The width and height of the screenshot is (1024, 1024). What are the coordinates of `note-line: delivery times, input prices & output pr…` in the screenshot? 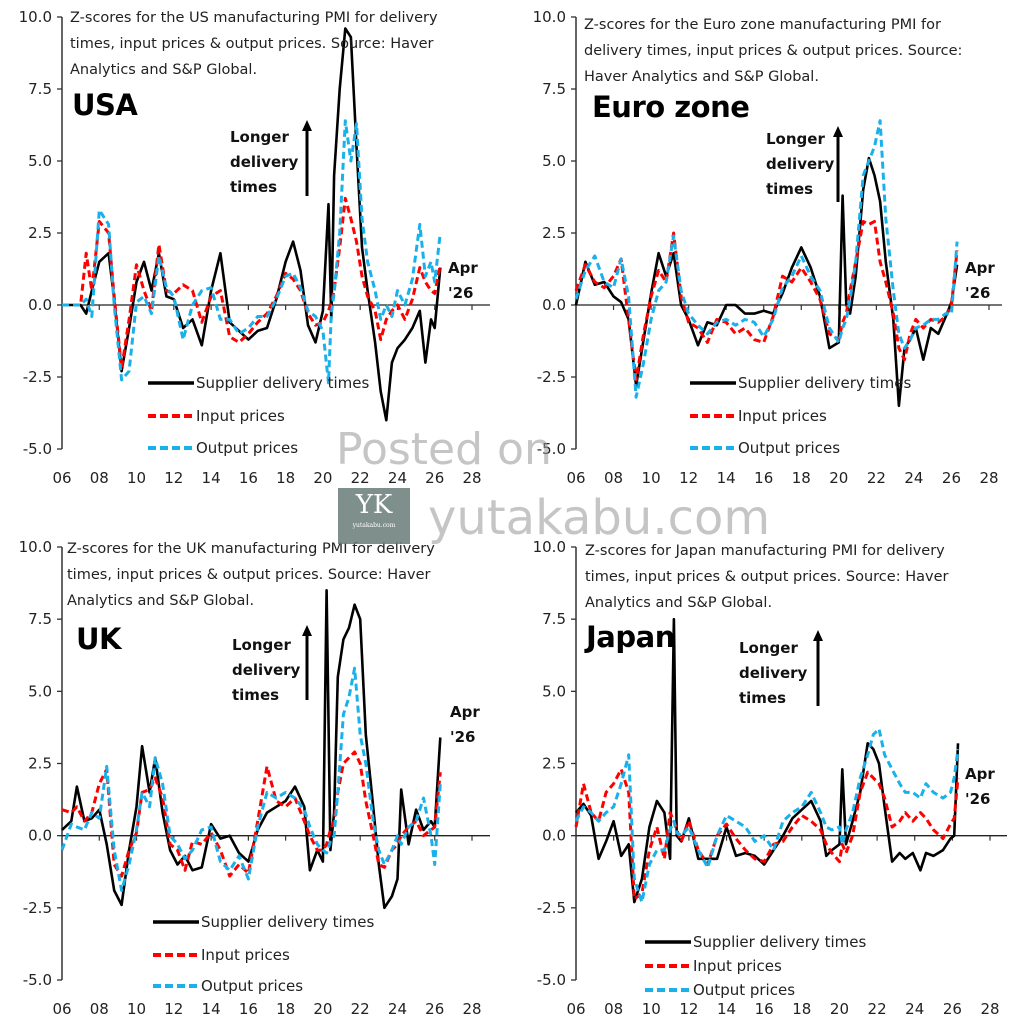 It's located at (773, 51).